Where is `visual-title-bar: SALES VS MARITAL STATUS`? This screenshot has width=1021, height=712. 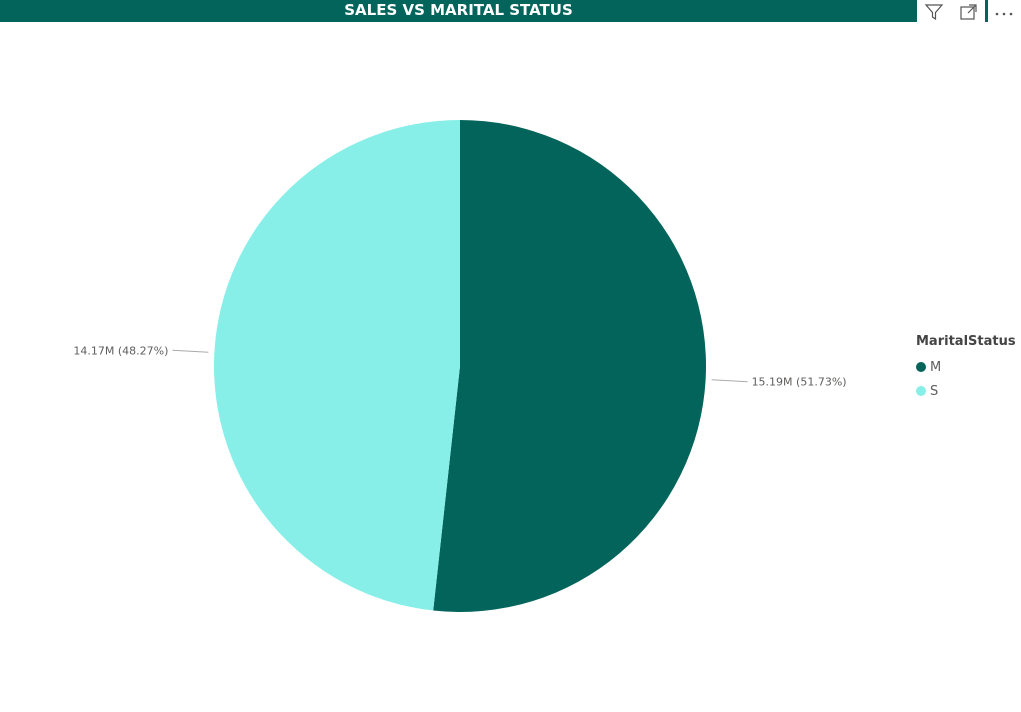 visual-title-bar: SALES VS MARITAL STATUS is located at coordinates (458, 11).